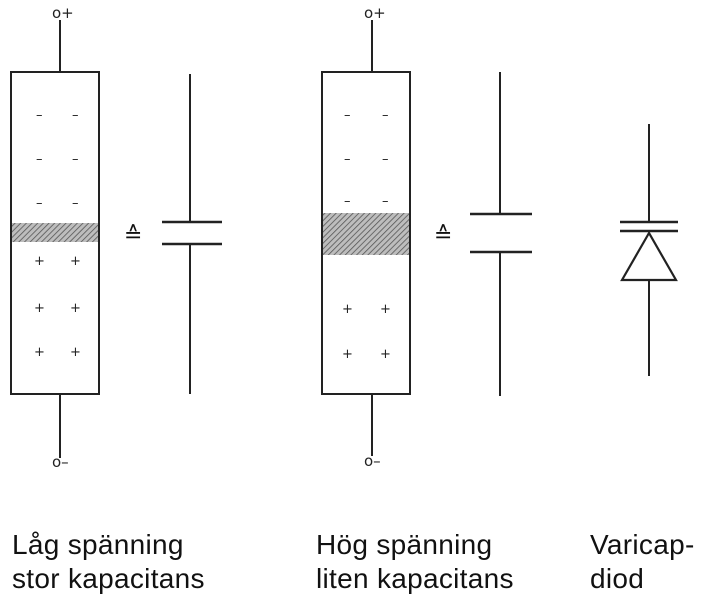 The height and width of the screenshot is (599, 713). I want to click on caption-high-voltage: Hög spänning liten kapacitans, so click(415, 561).